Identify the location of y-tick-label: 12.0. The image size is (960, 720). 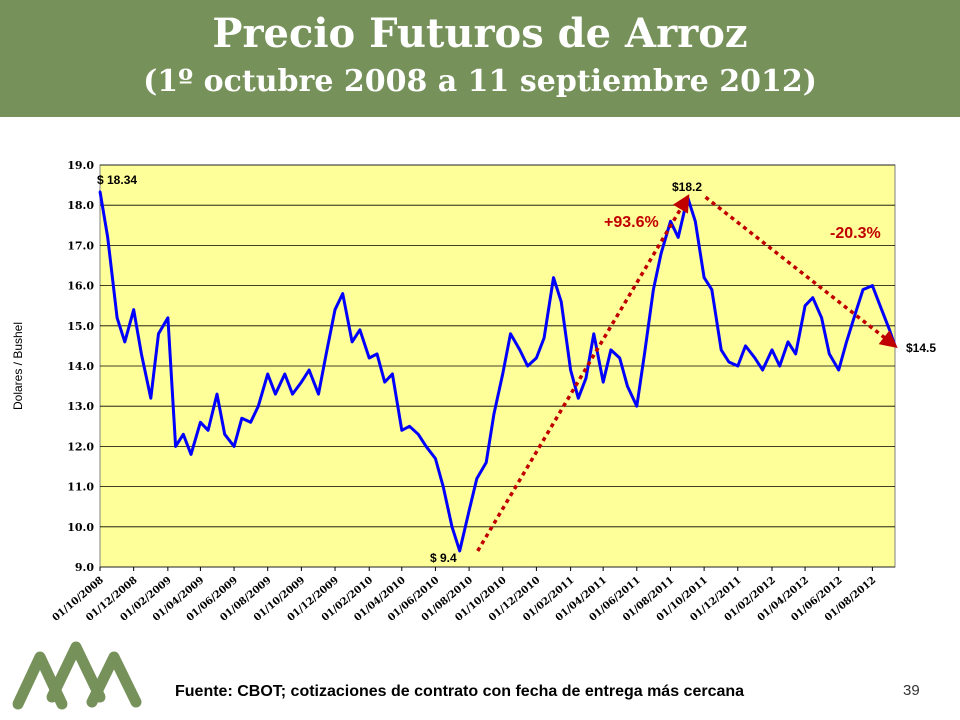
(80, 446).